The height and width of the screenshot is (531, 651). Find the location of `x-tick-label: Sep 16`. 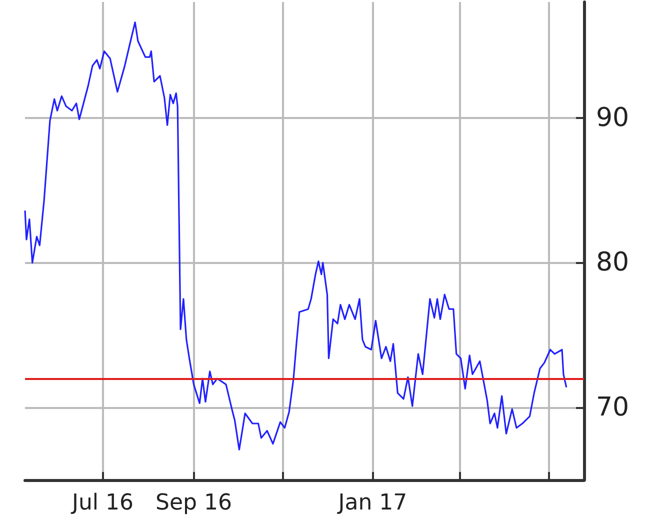

x-tick-label: Sep 16 is located at coordinates (194, 503).